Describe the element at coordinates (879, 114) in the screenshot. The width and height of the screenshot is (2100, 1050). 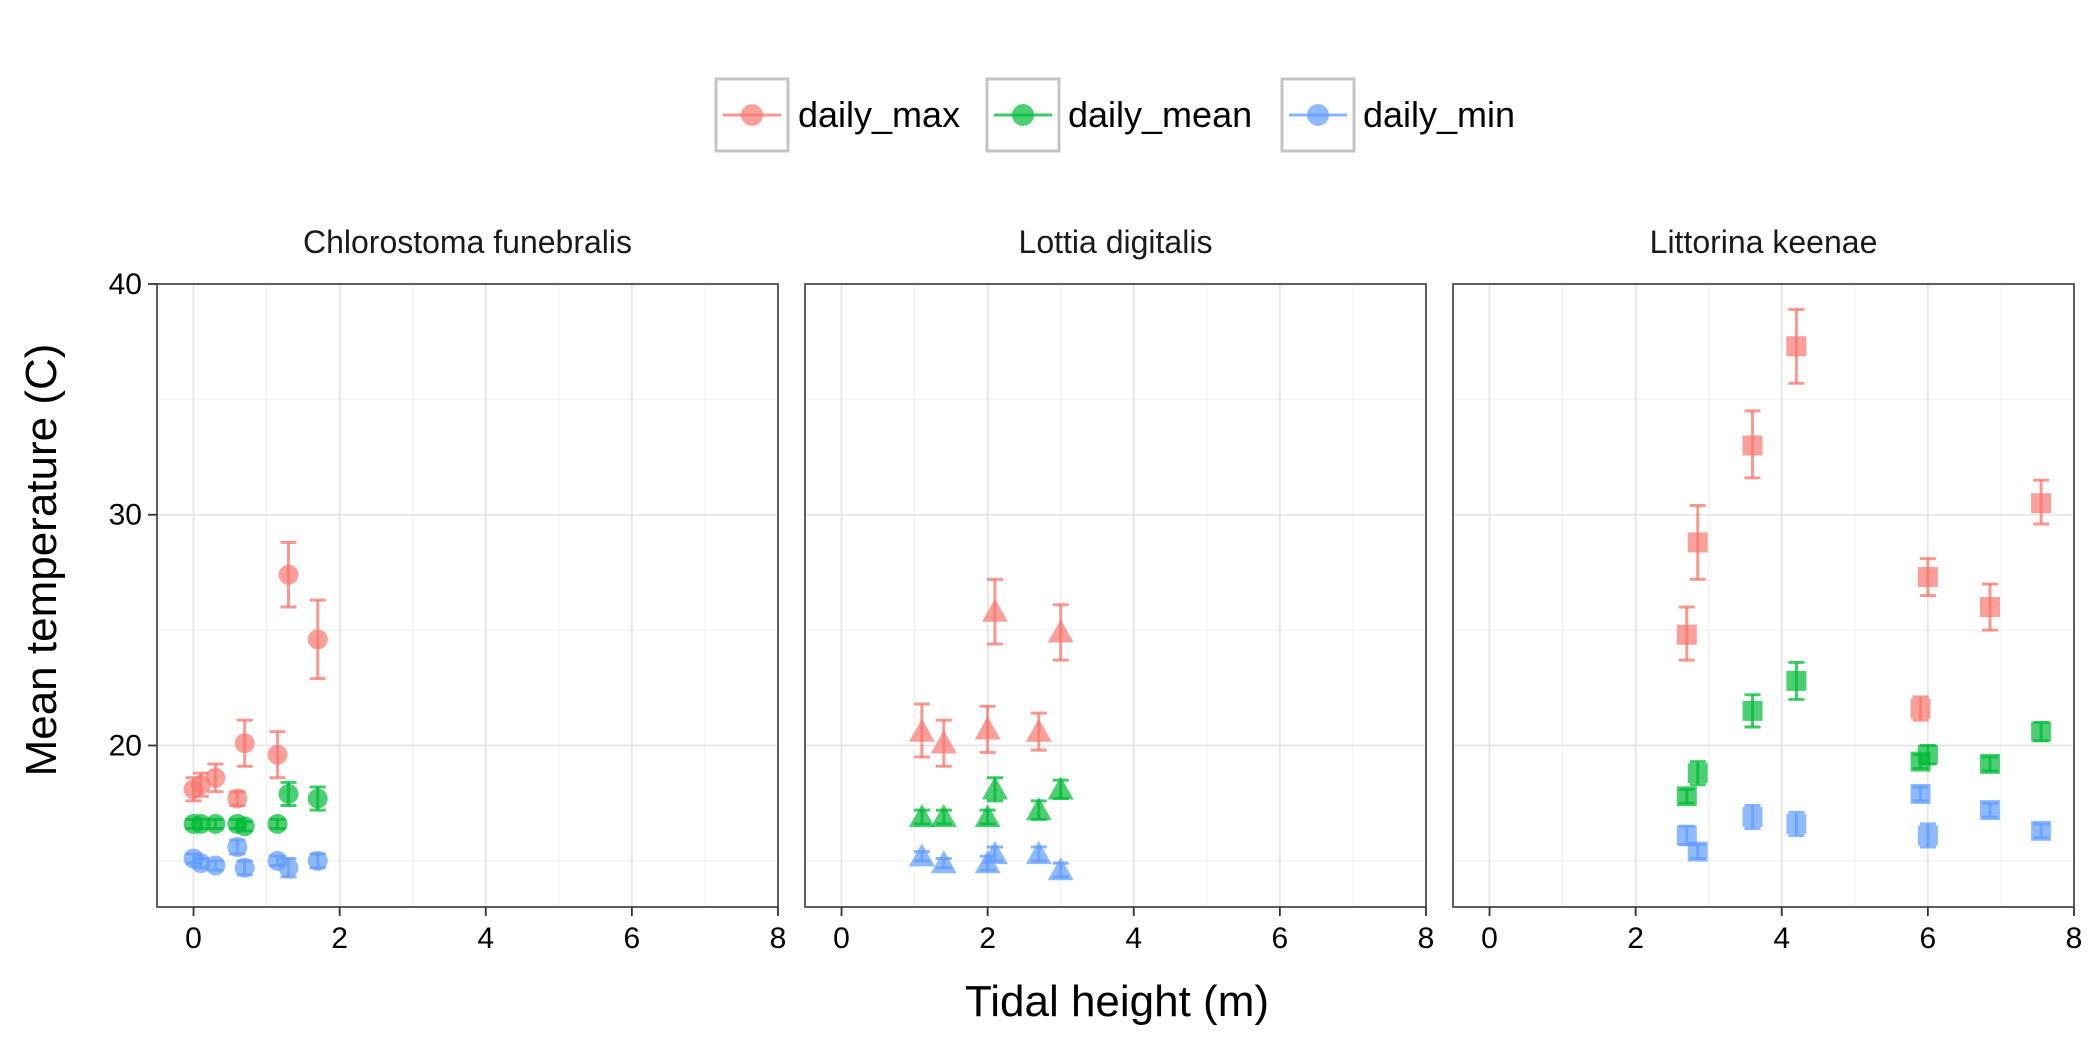
I see `legend-label: daily_max` at that location.